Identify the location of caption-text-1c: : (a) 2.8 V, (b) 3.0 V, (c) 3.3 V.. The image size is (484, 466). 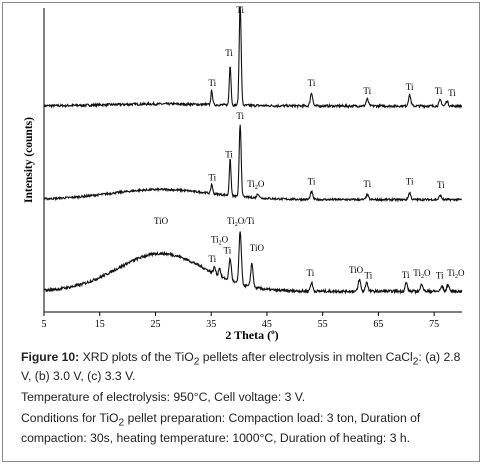
(241, 367).